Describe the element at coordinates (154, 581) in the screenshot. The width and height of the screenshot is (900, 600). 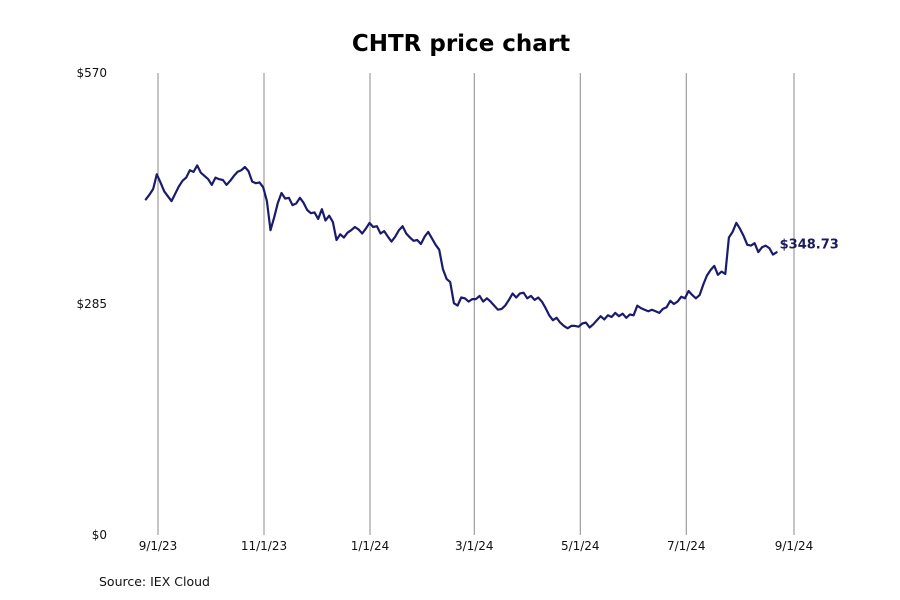
I see `source-note: Source: IEX Cloud` at that location.